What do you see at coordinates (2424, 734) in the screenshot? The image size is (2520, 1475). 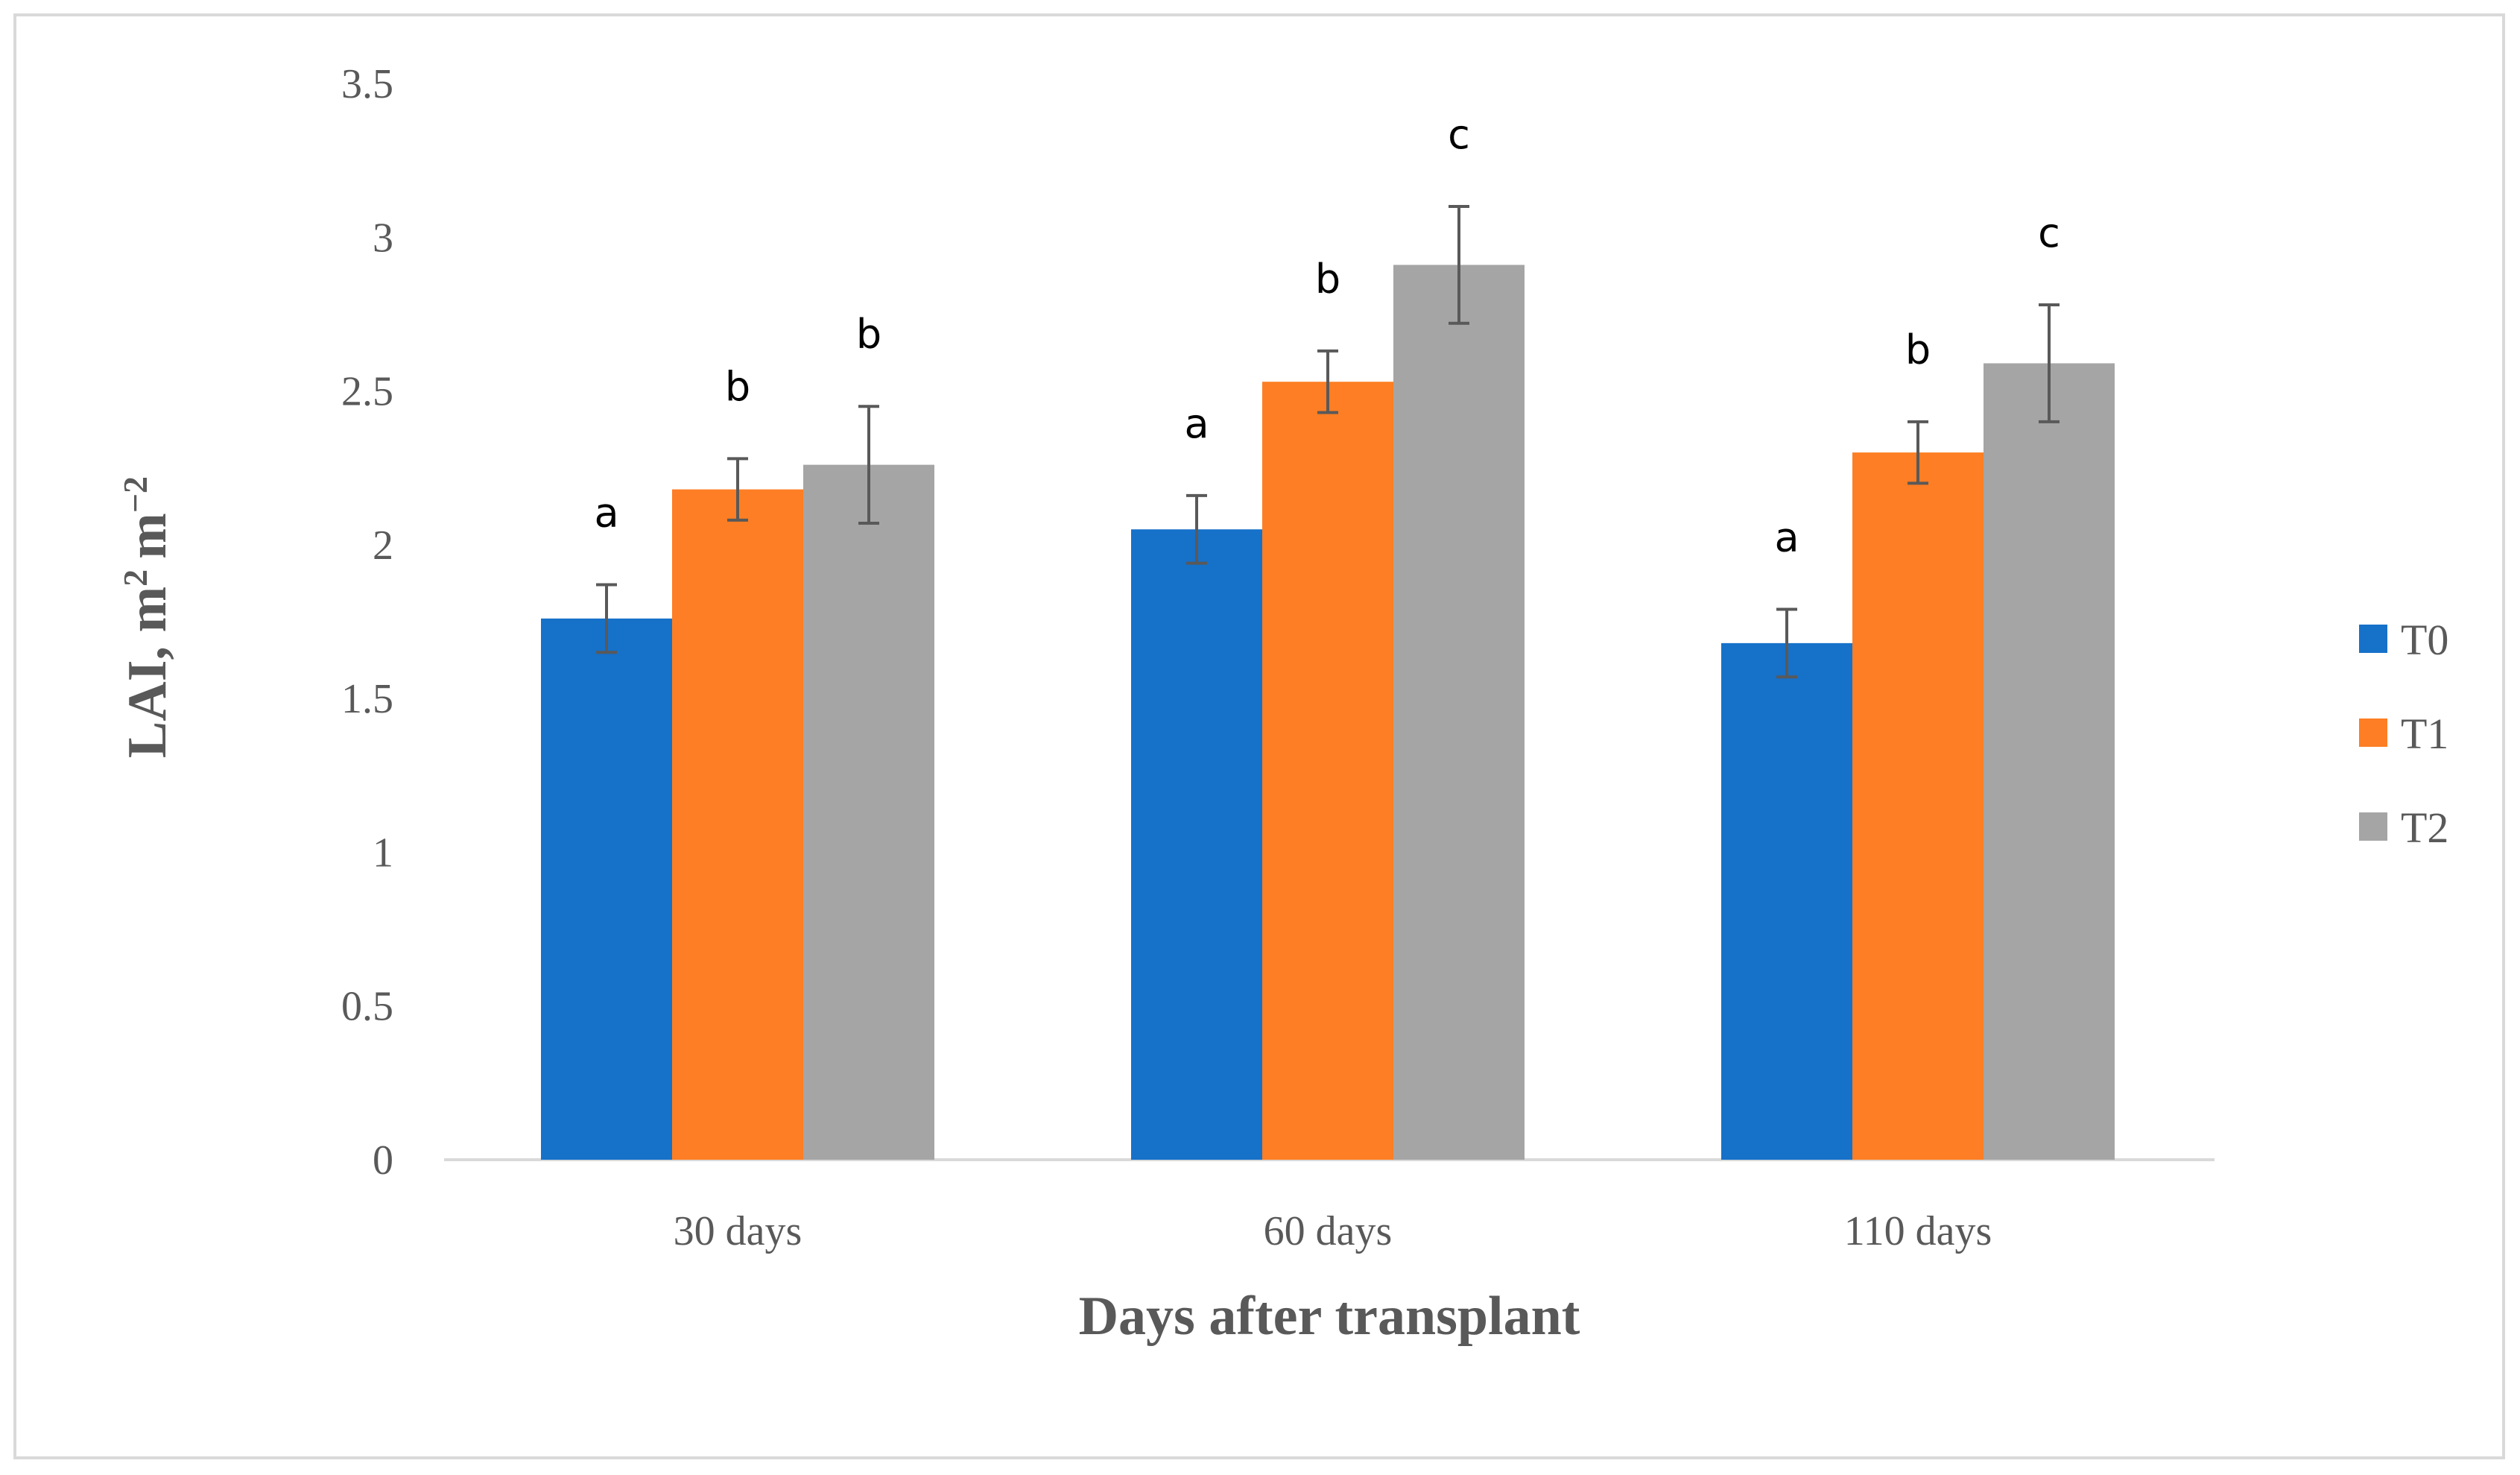 I see `legend-label: T1` at bounding box center [2424, 734].